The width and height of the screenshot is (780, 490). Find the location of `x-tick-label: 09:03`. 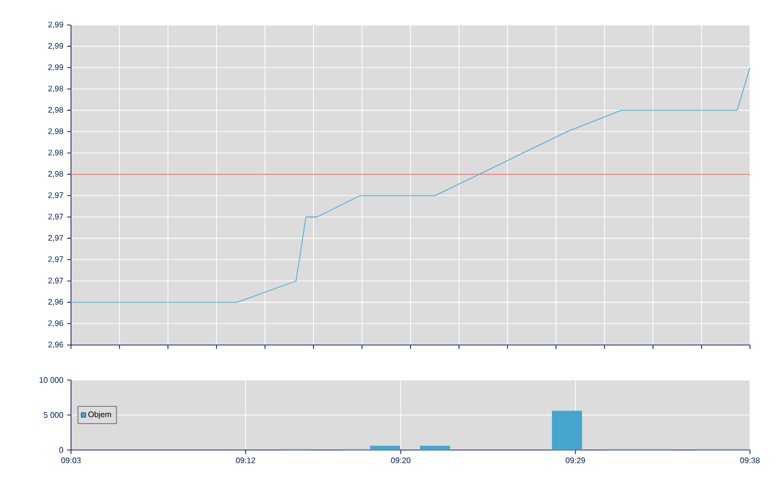

x-tick-label: 09:03 is located at coordinates (71, 461).